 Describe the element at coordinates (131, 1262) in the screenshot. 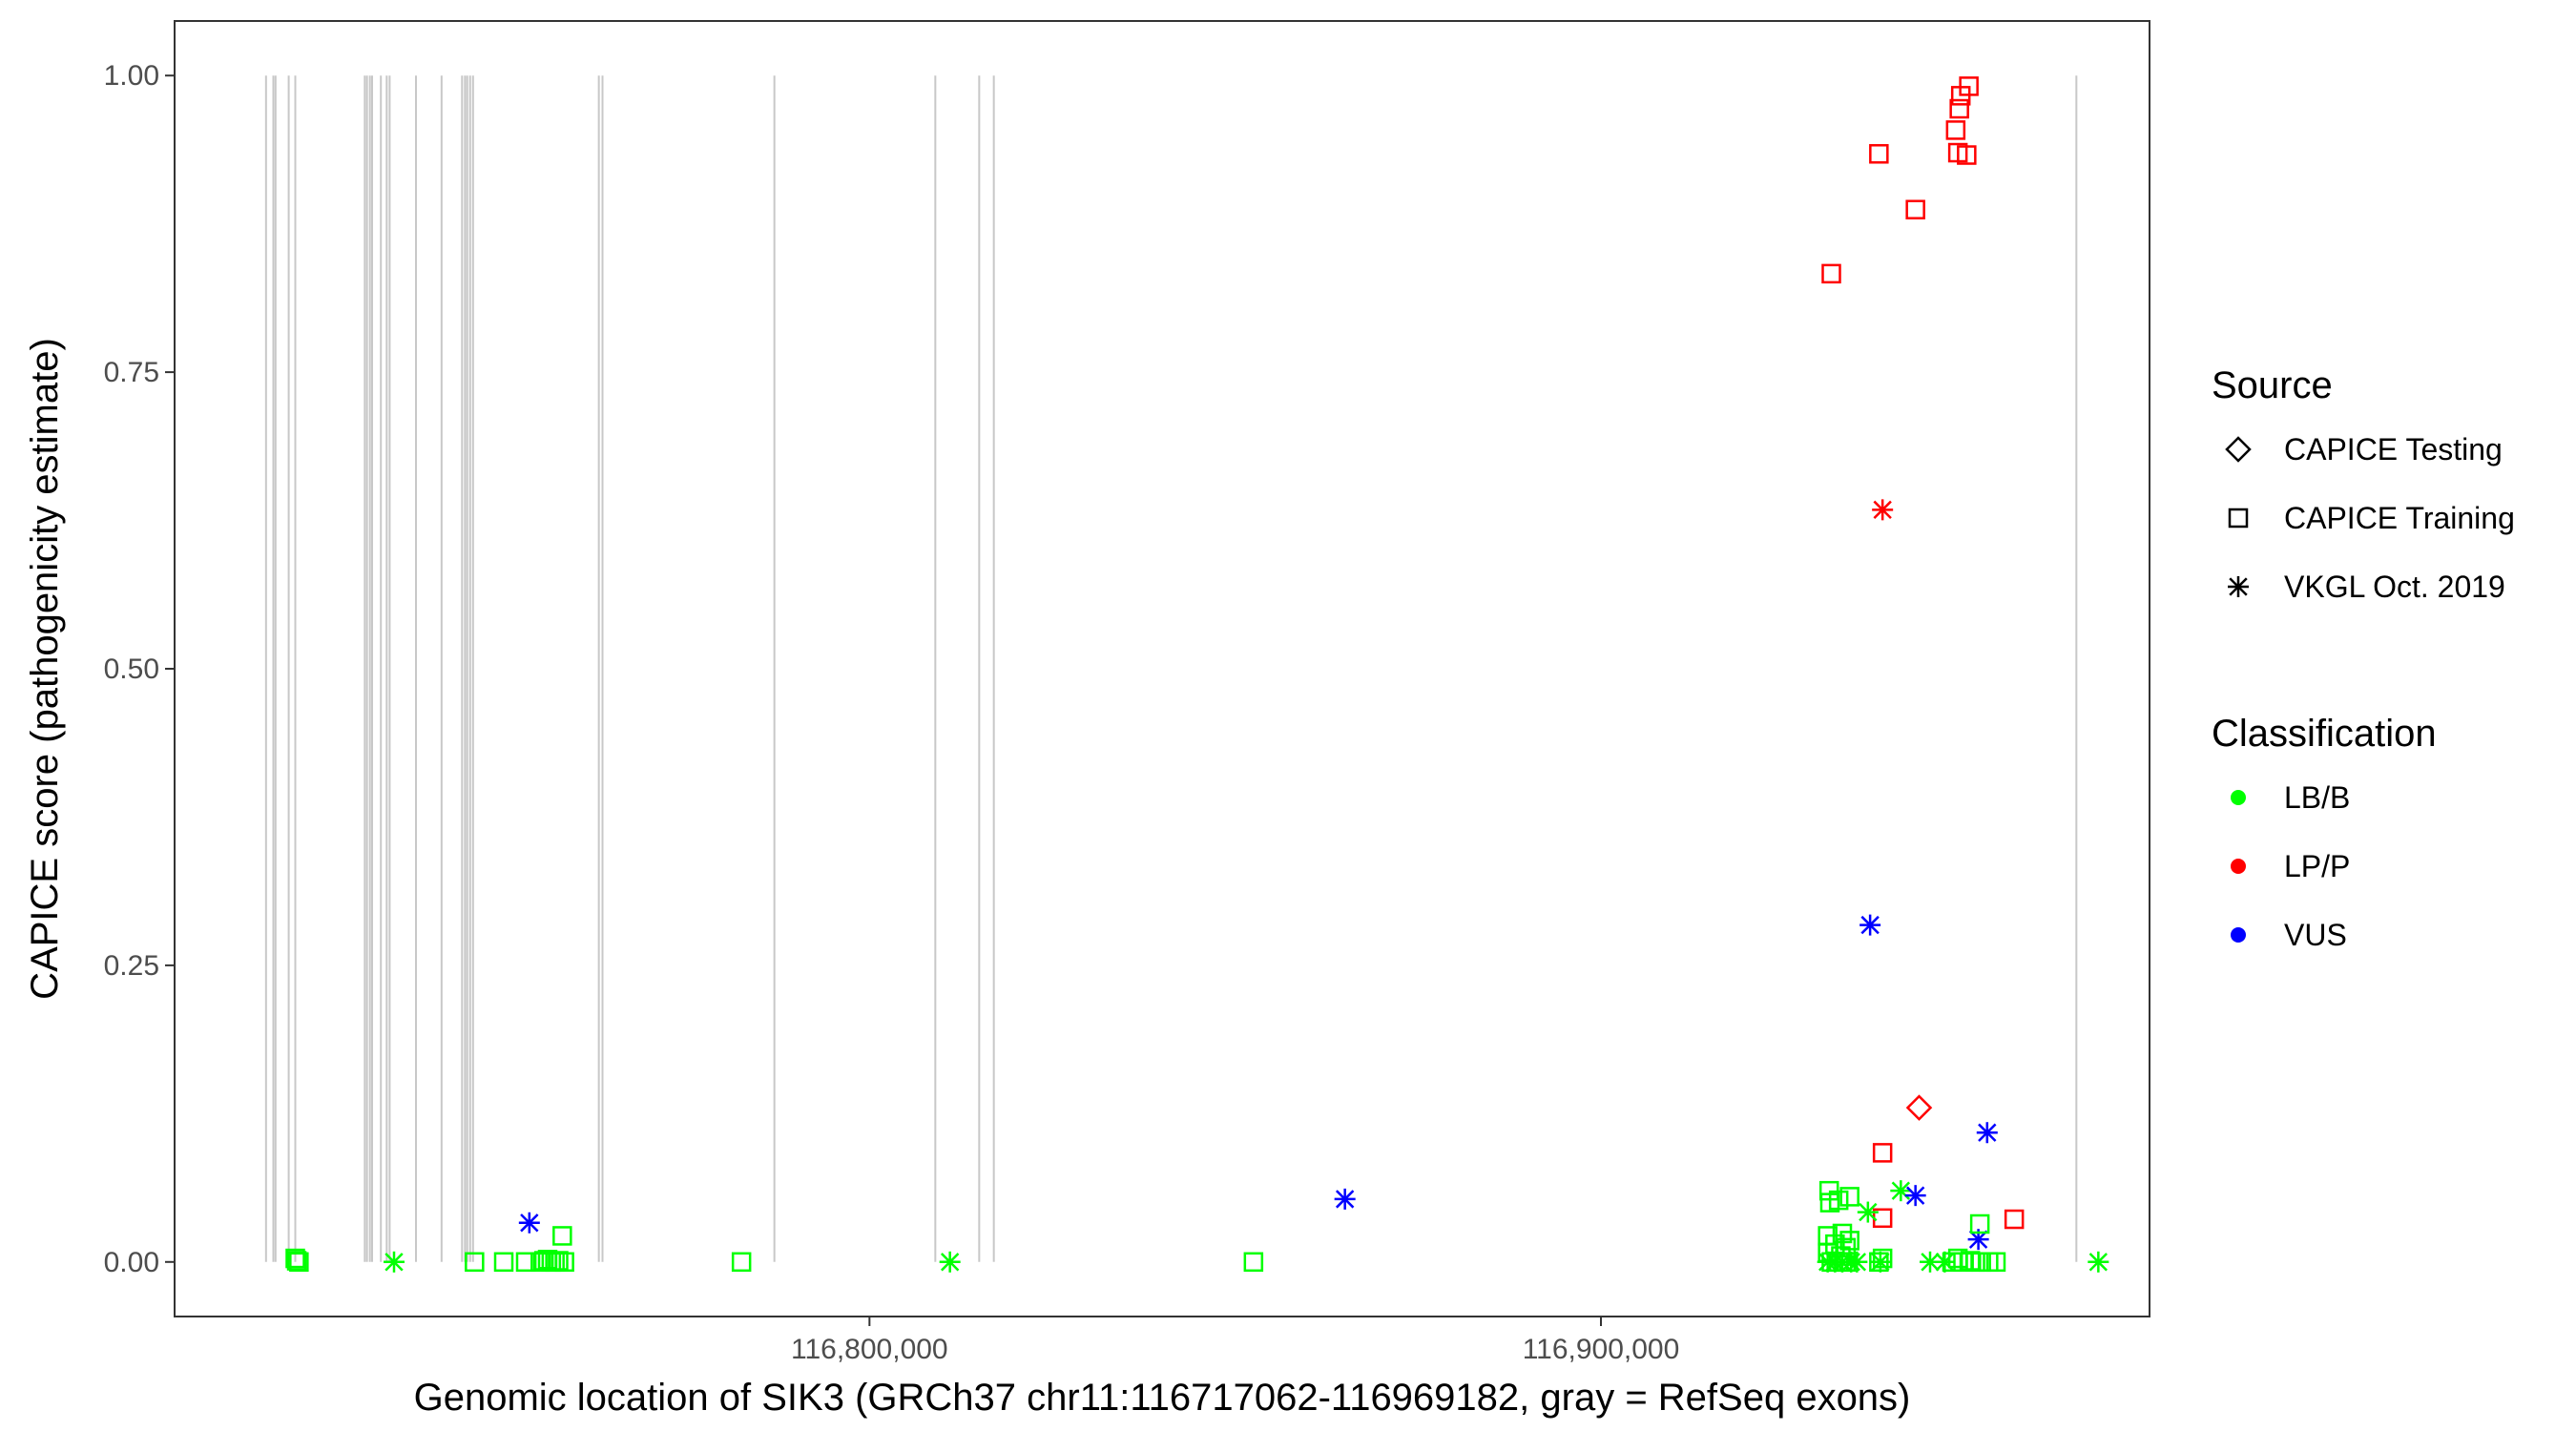

I see `y-tick-label: 0.00` at that location.